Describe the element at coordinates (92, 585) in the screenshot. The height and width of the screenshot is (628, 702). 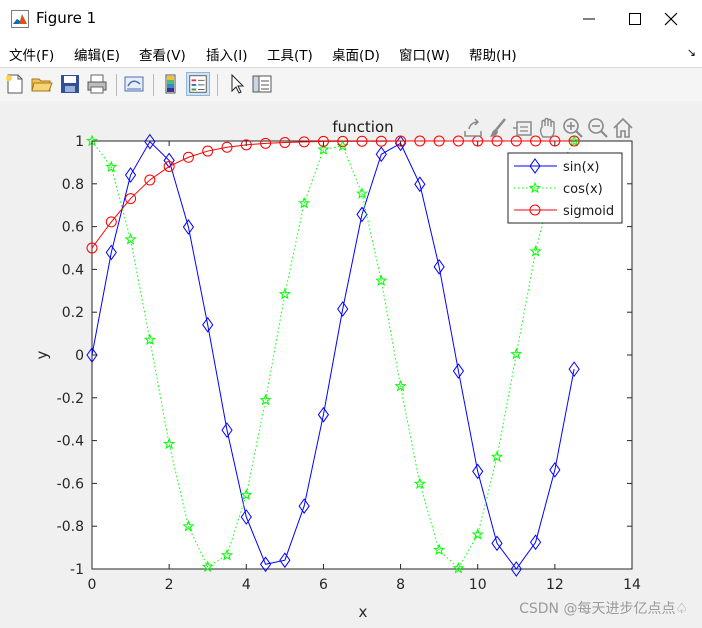
I see `x-tick-label: 0` at that location.